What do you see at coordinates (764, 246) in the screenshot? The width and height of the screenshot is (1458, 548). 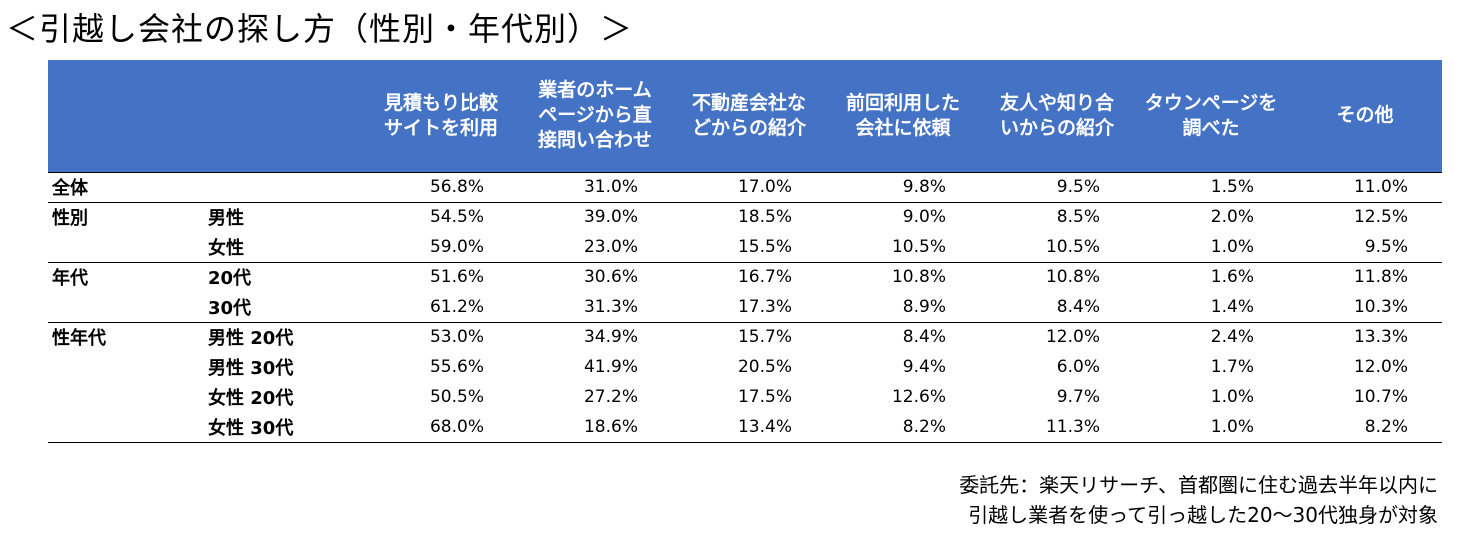 I see `value-cell: 15.5%` at bounding box center [764, 246].